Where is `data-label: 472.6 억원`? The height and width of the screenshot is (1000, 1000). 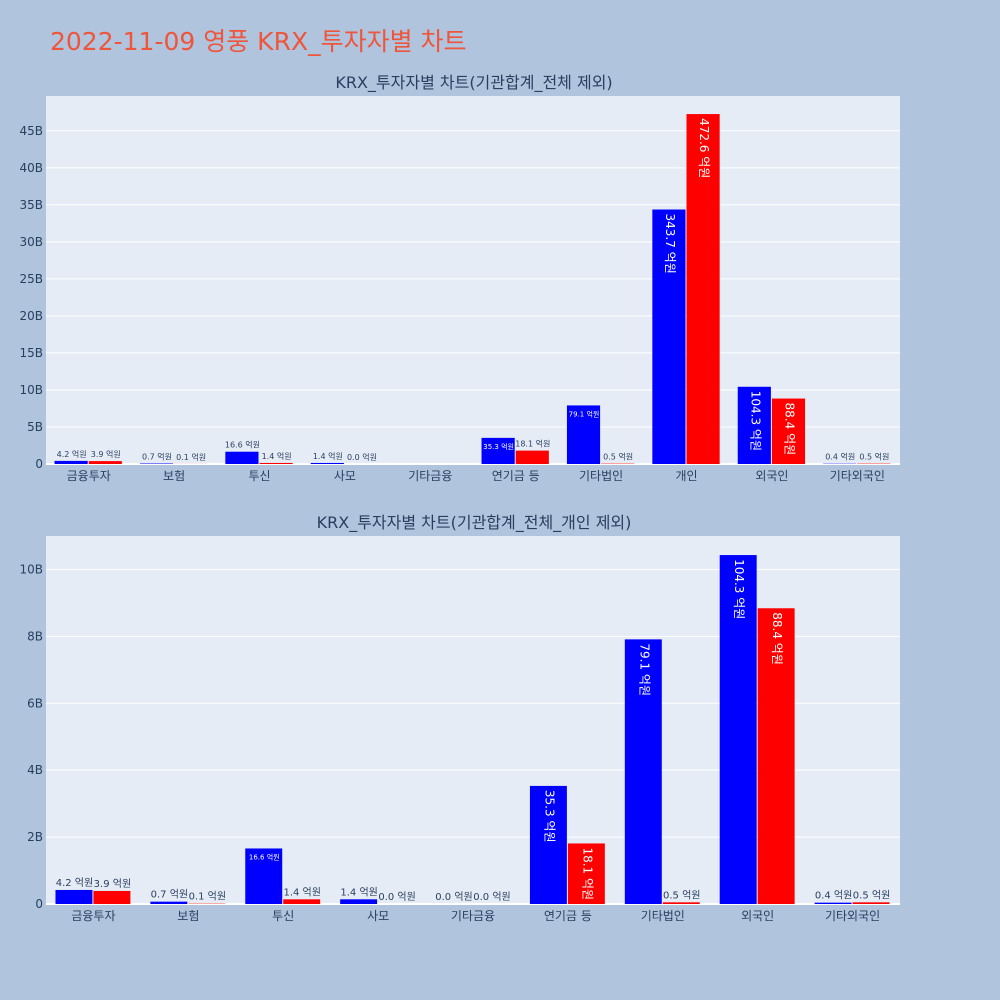
data-label: 472.6 억원 is located at coordinates (704, 148).